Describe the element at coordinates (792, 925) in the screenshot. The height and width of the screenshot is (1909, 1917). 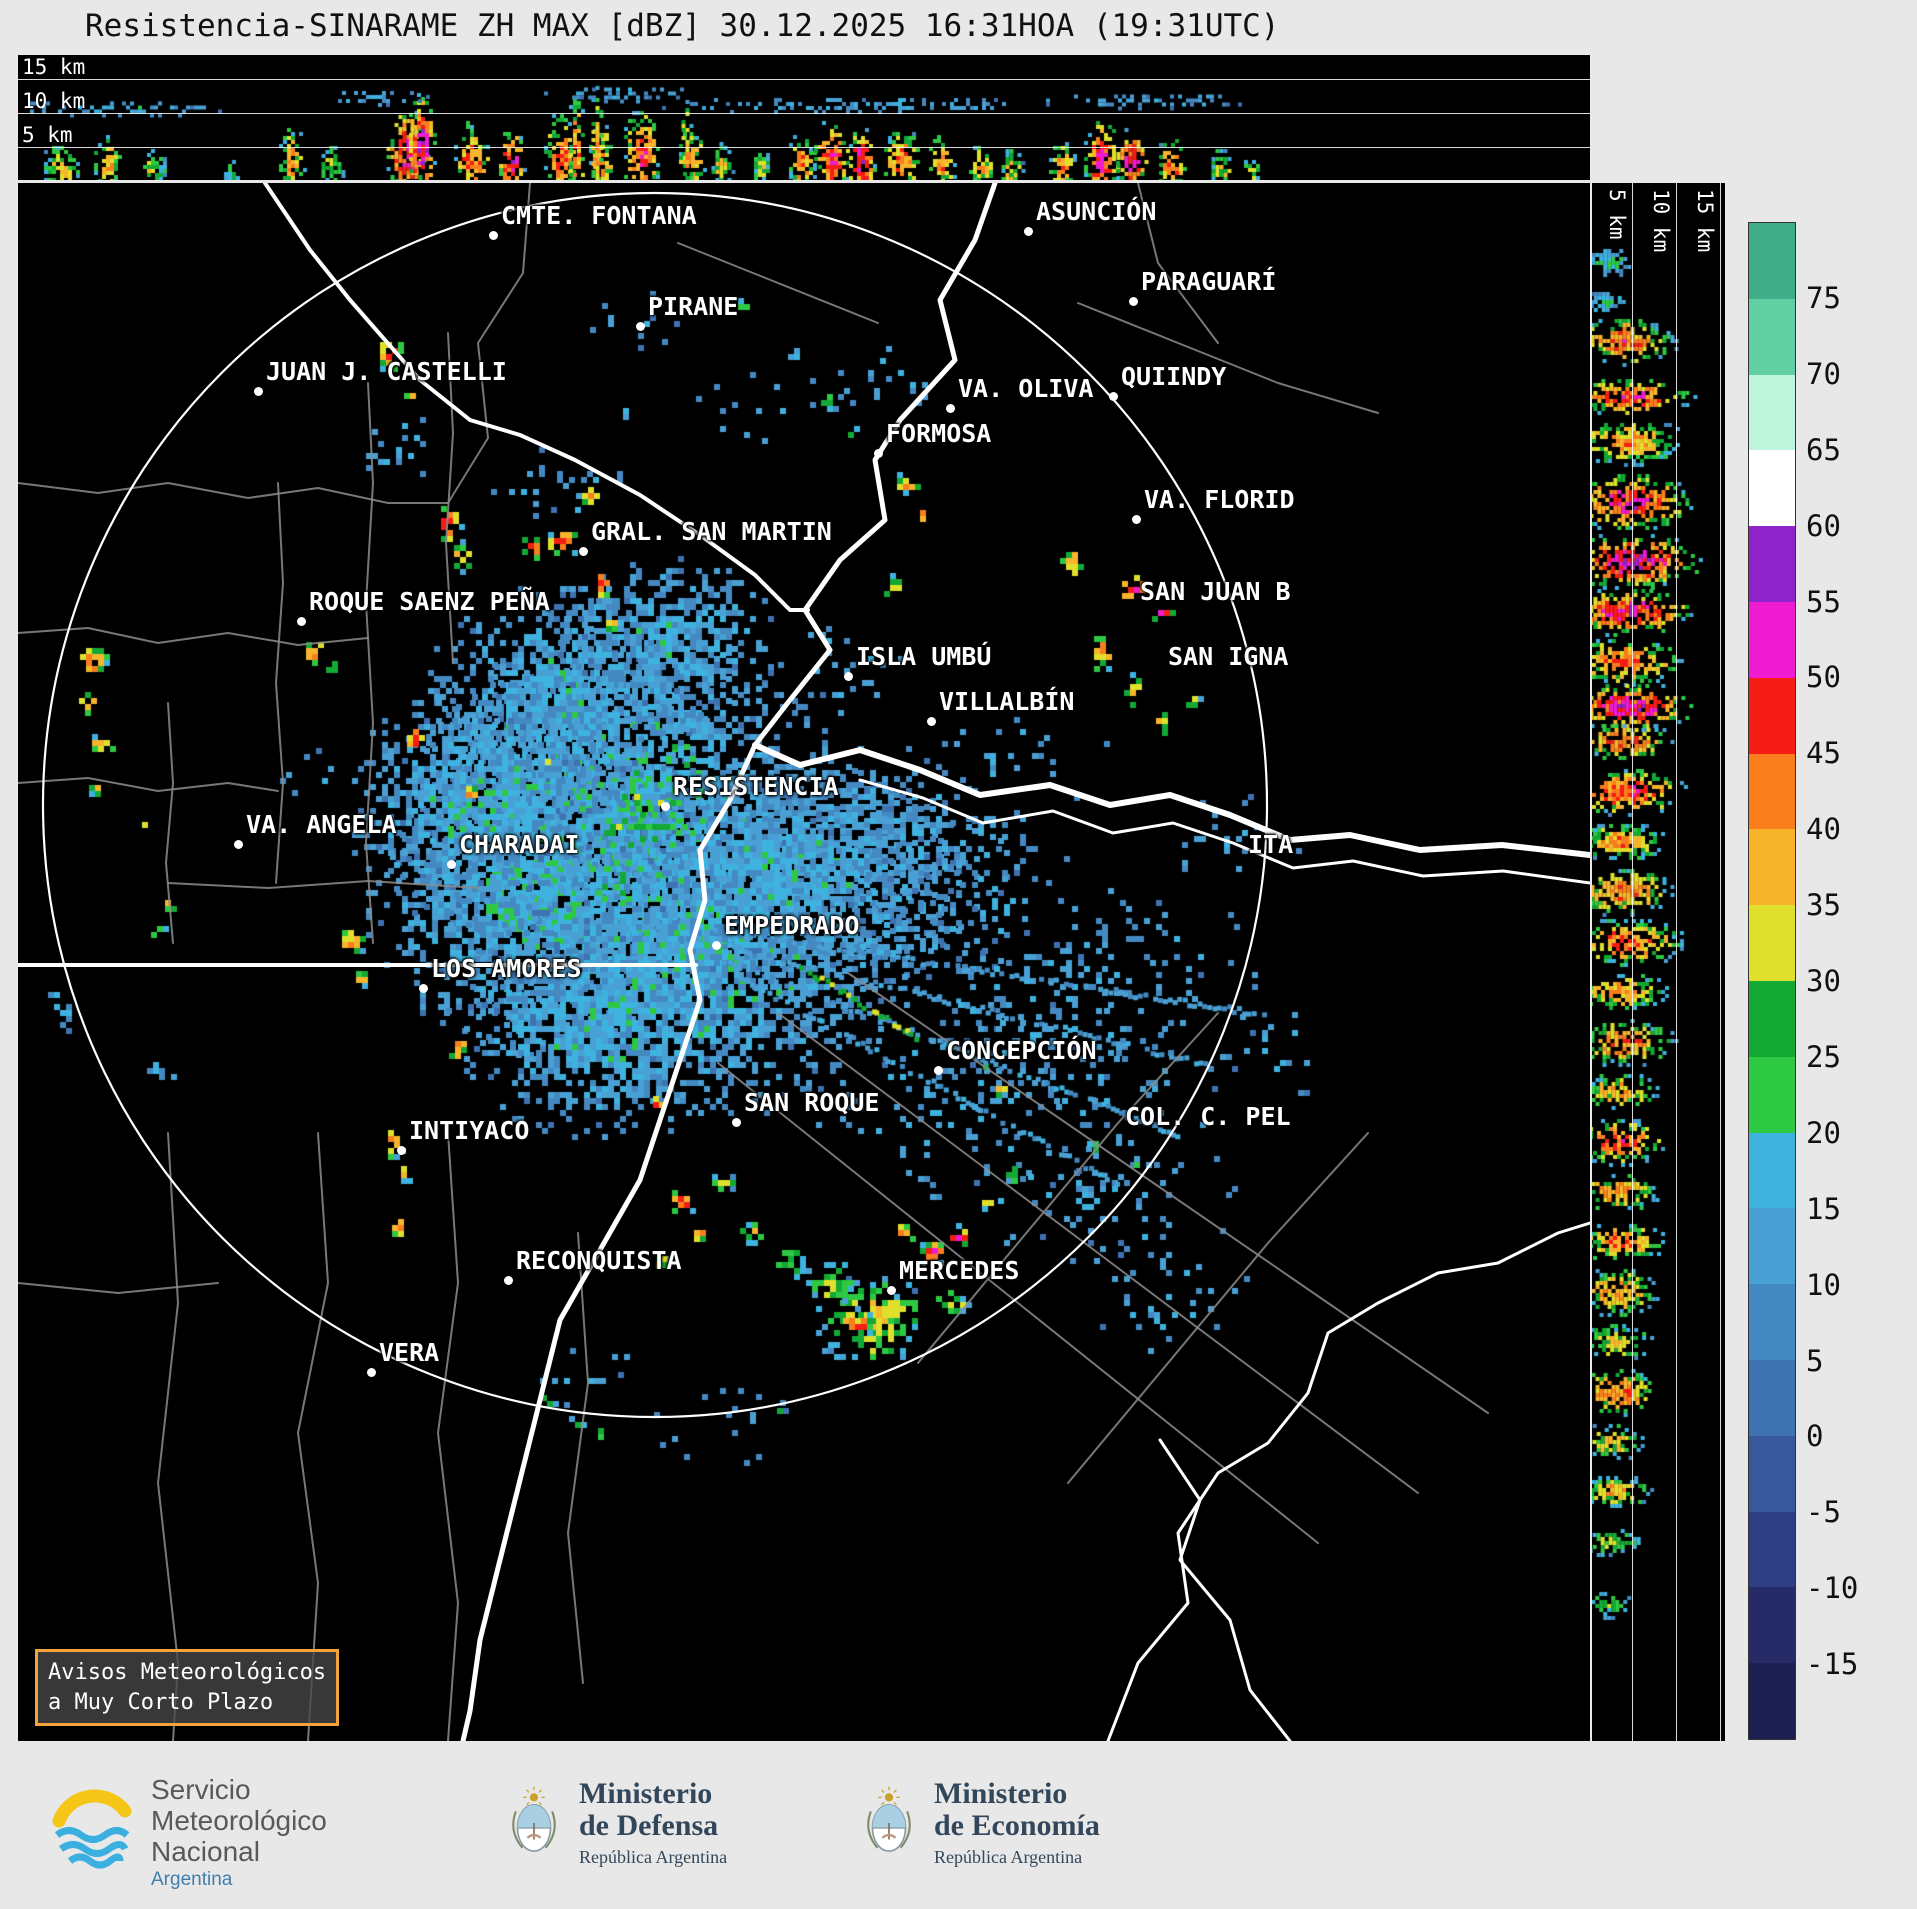
I see `city-label: EMPEDRADO` at that location.